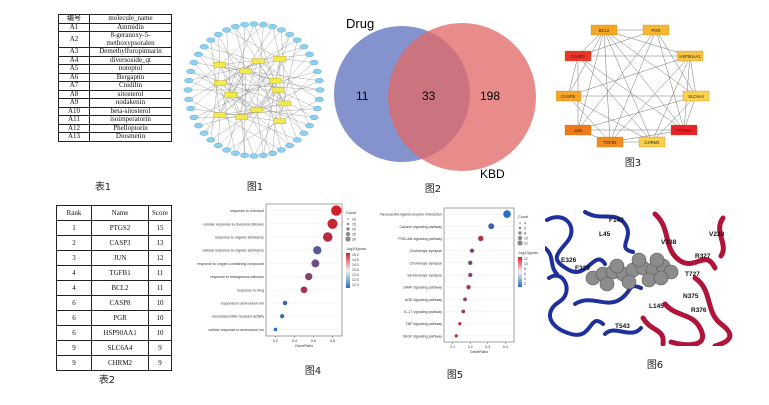 This screenshot has height=405, width=769. I want to click on fig4-count-legend-label: 20, so click(354, 229).